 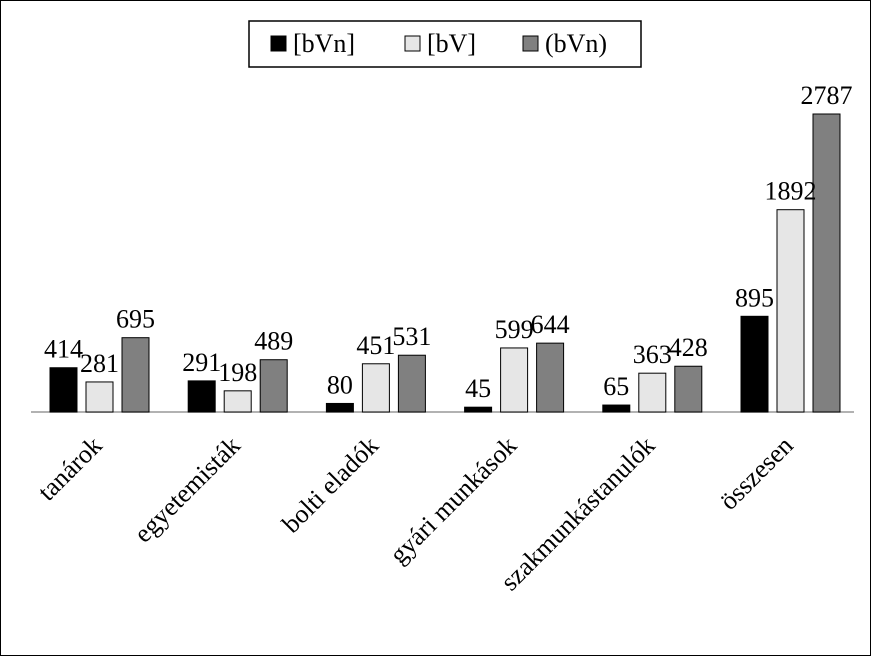 What do you see at coordinates (576, 43) in the screenshot?
I see `legend-label-bvn: (bVn)` at bounding box center [576, 43].